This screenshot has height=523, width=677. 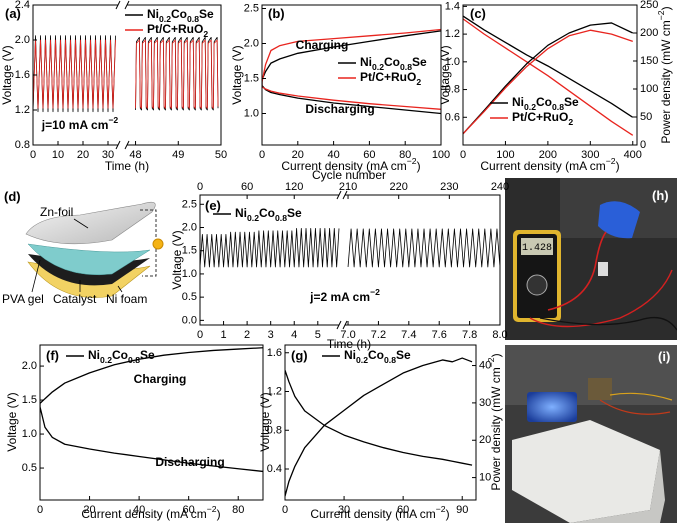 I want to click on data-line, so click(x=351, y=72).